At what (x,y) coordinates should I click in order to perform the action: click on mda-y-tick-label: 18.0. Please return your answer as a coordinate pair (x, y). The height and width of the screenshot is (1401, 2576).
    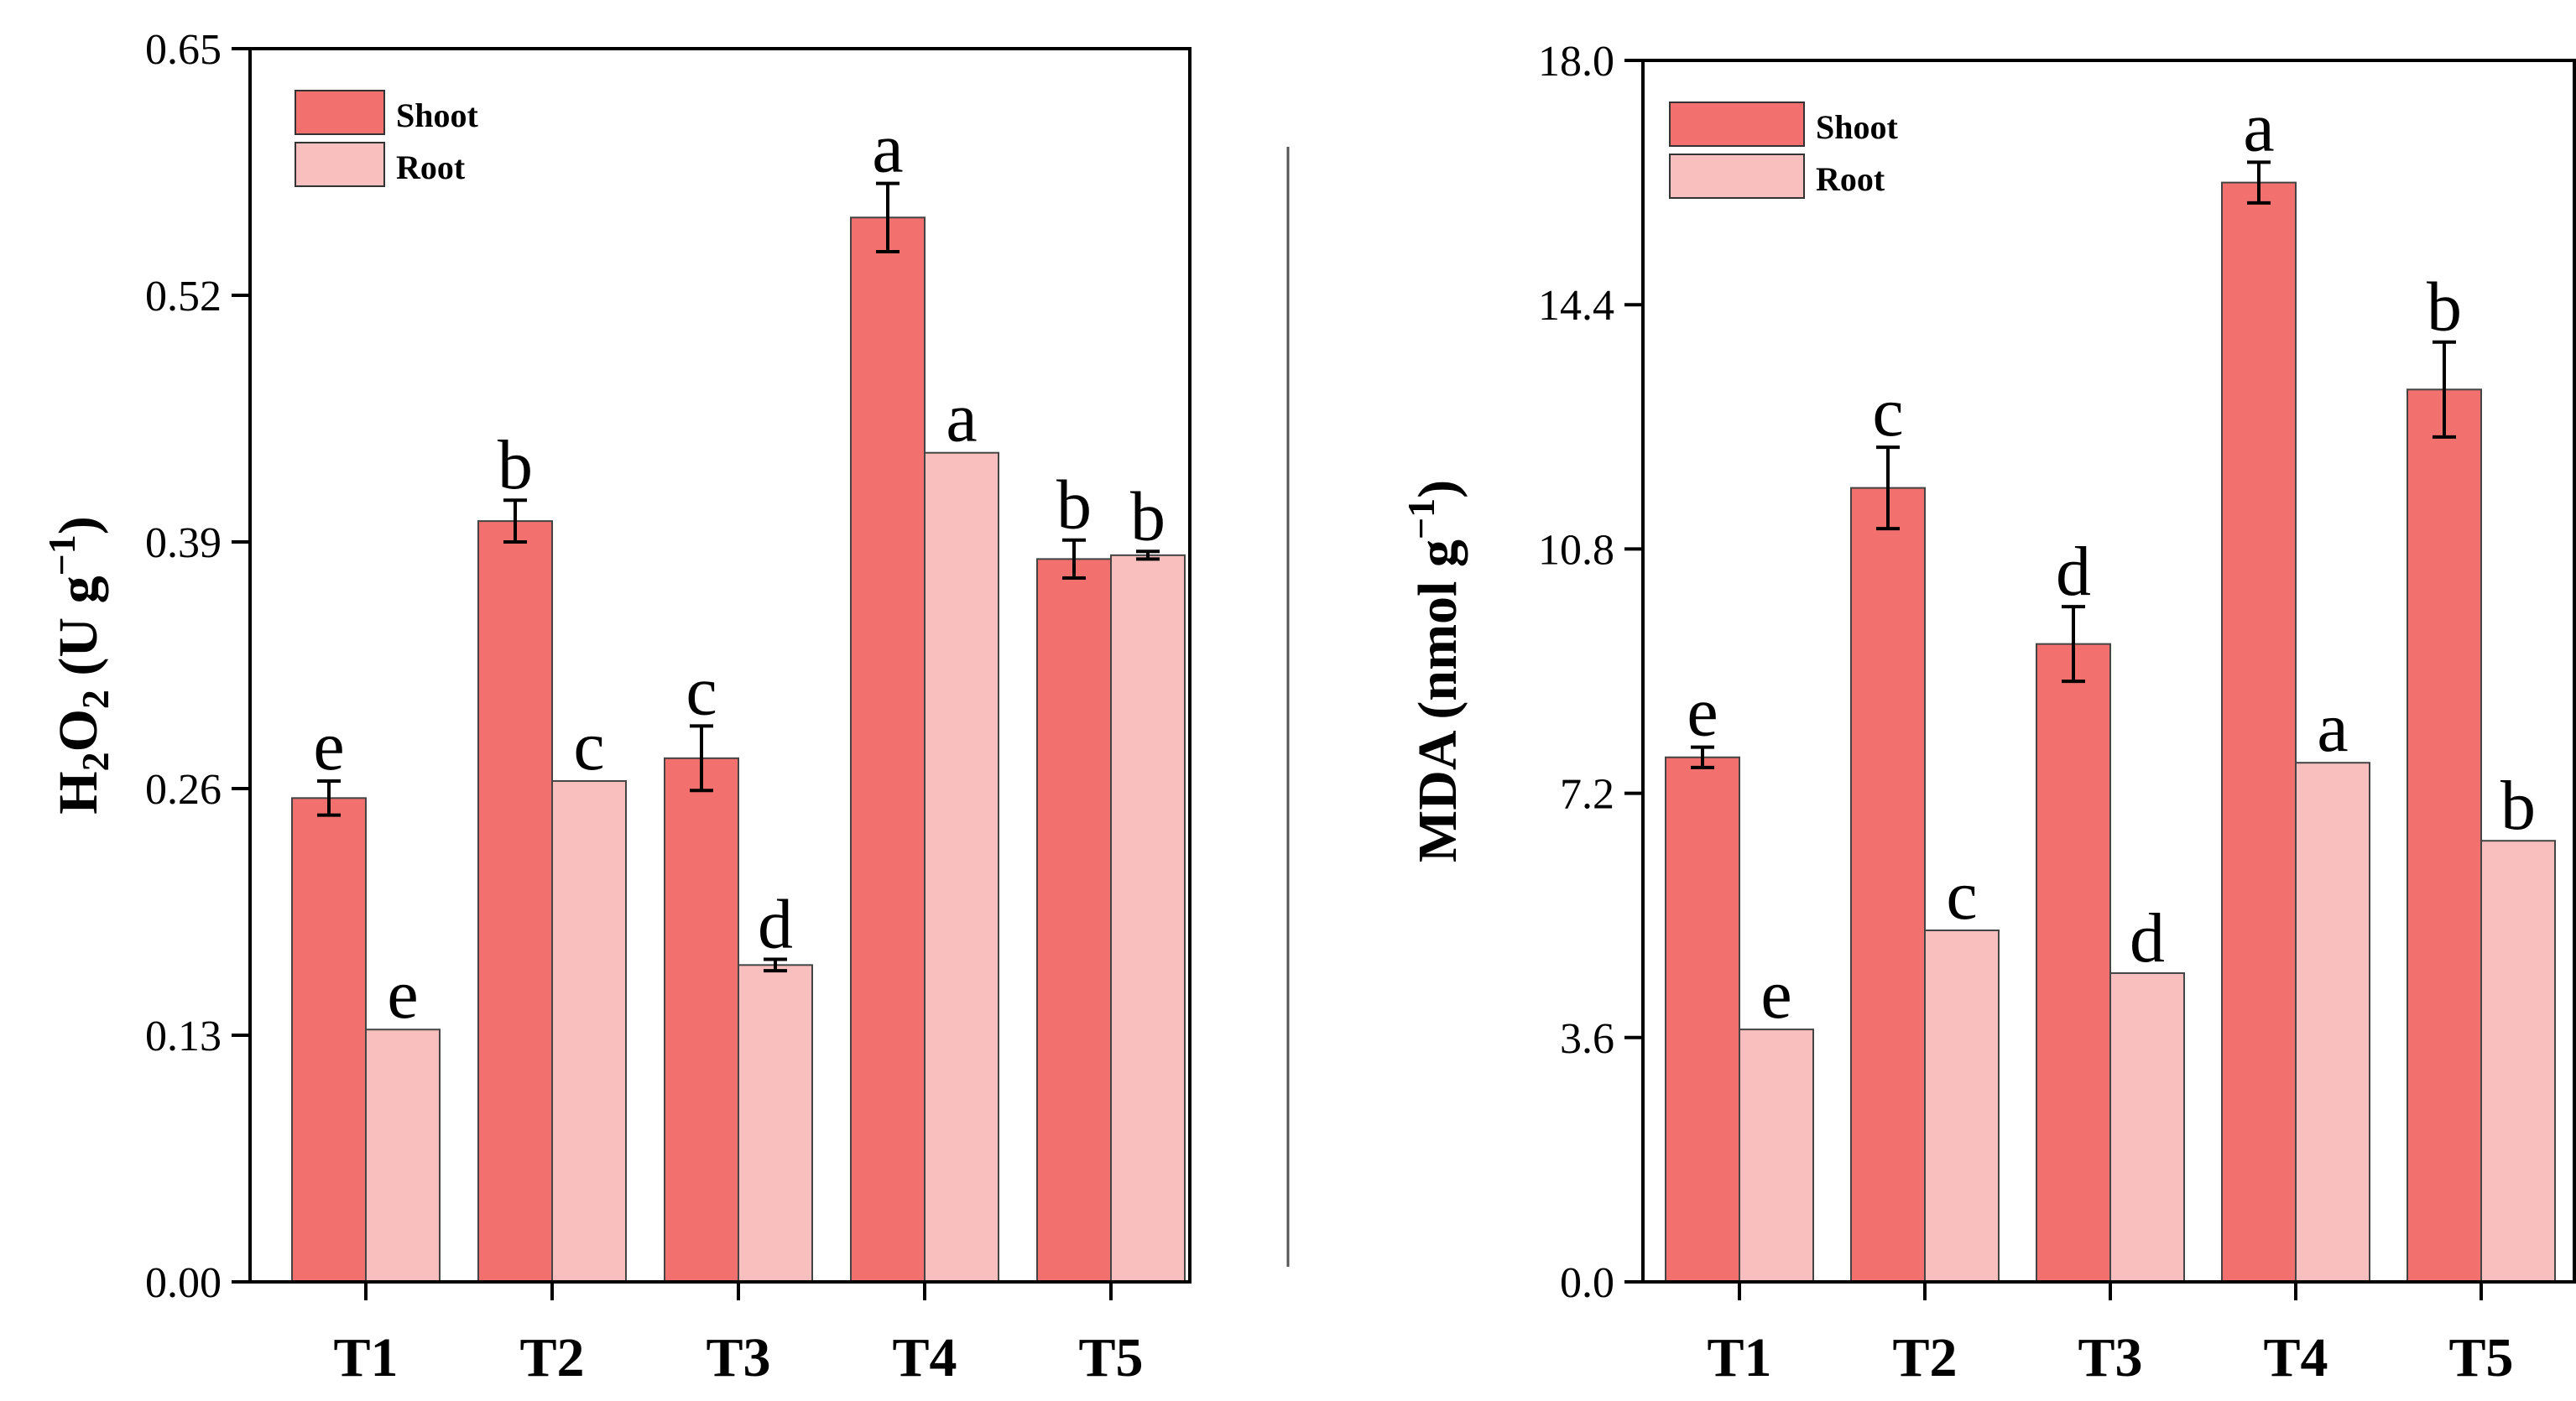
    Looking at the image, I should click on (1576, 62).